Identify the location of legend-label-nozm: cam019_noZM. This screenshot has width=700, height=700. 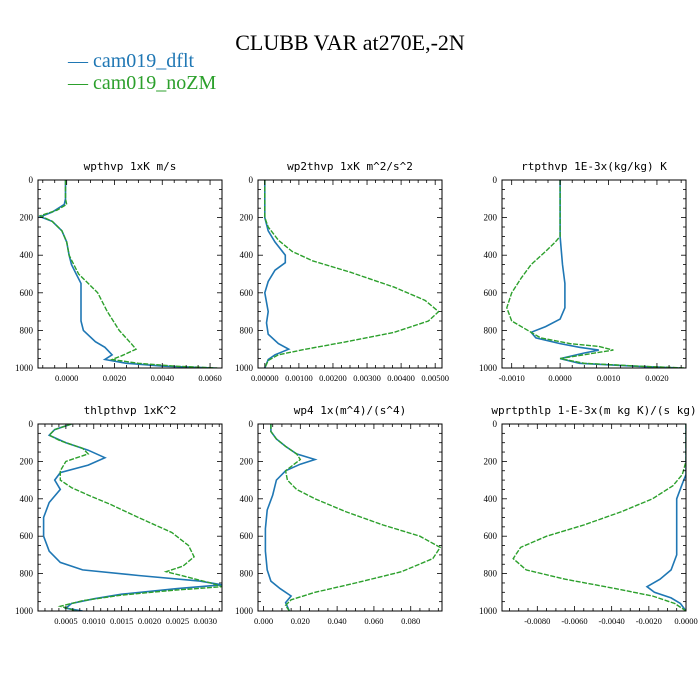
(155, 83).